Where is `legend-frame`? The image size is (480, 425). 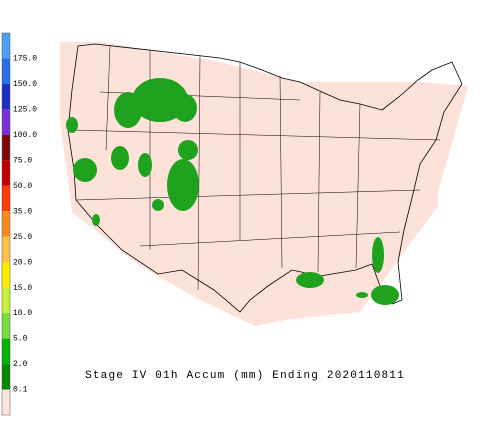
legend-frame is located at coordinates (6, 224).